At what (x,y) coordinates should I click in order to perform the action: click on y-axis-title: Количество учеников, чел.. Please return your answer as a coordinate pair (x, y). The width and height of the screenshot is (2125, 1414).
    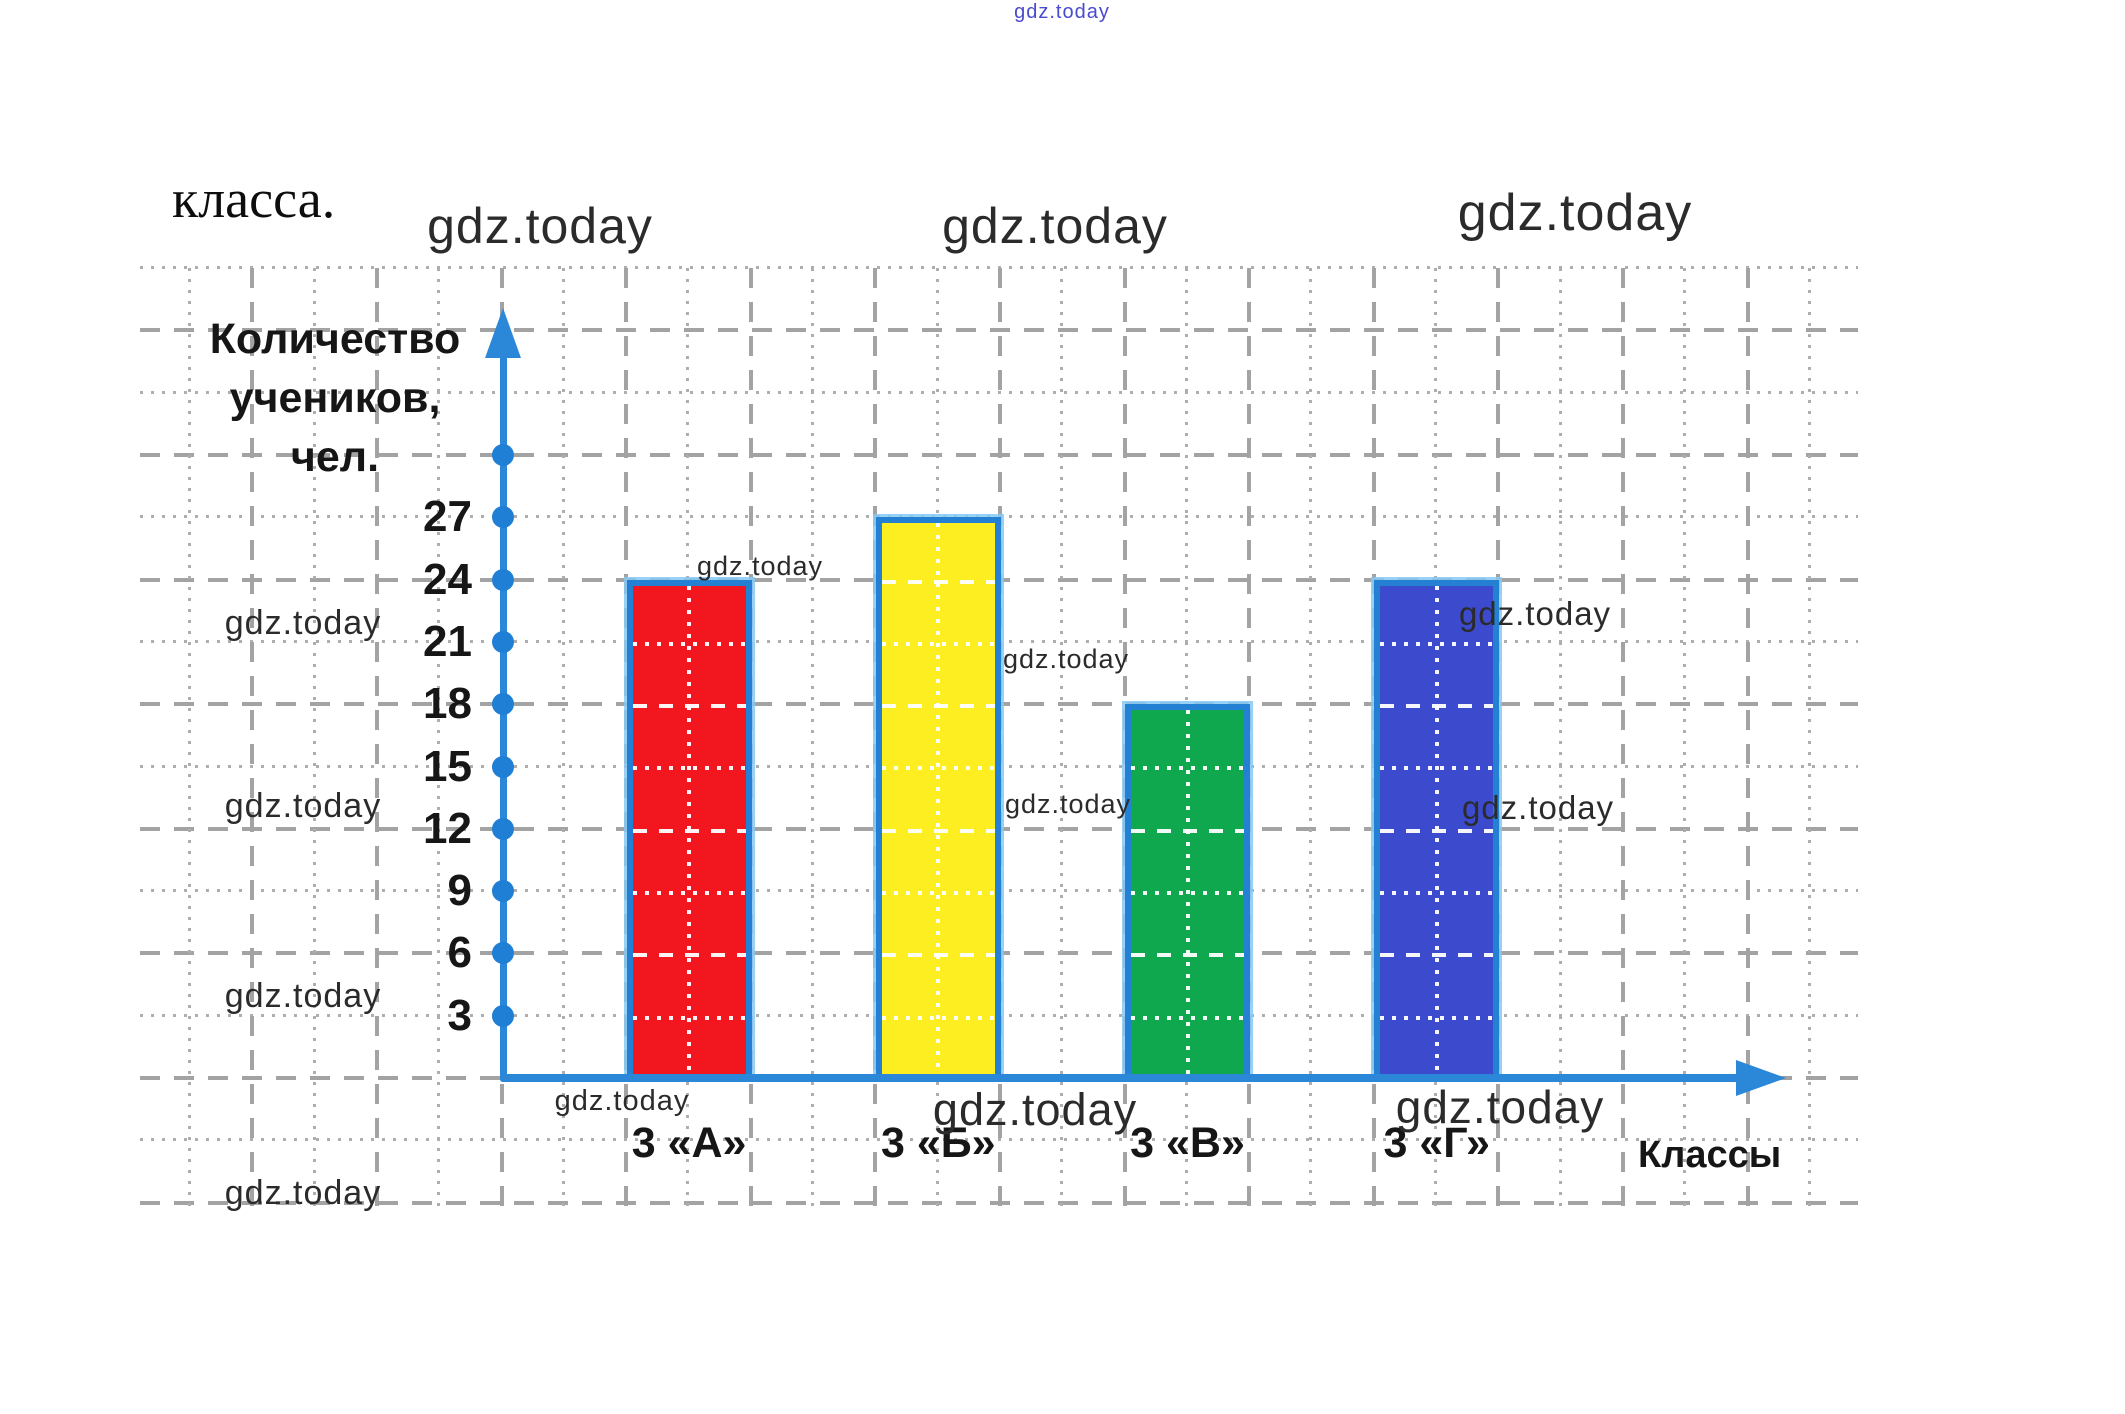
    Looking at the image, I should click on (335, 398).